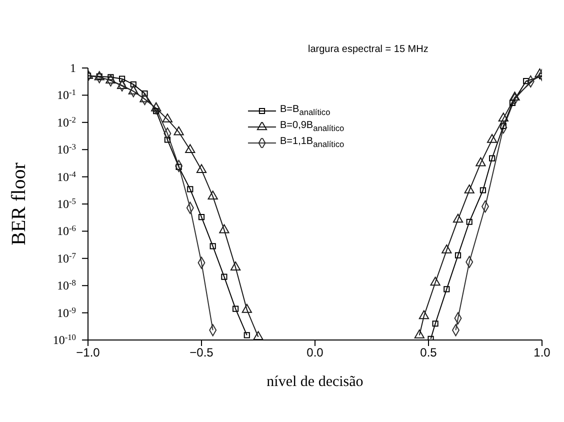 Image resolution: width=564 pixels, height=422 pixels. What do you see at coordinates (66, 122) in the screenshot?
I see `y-tick-label: 10$^{-2}$` at bounding box center [66, 122].